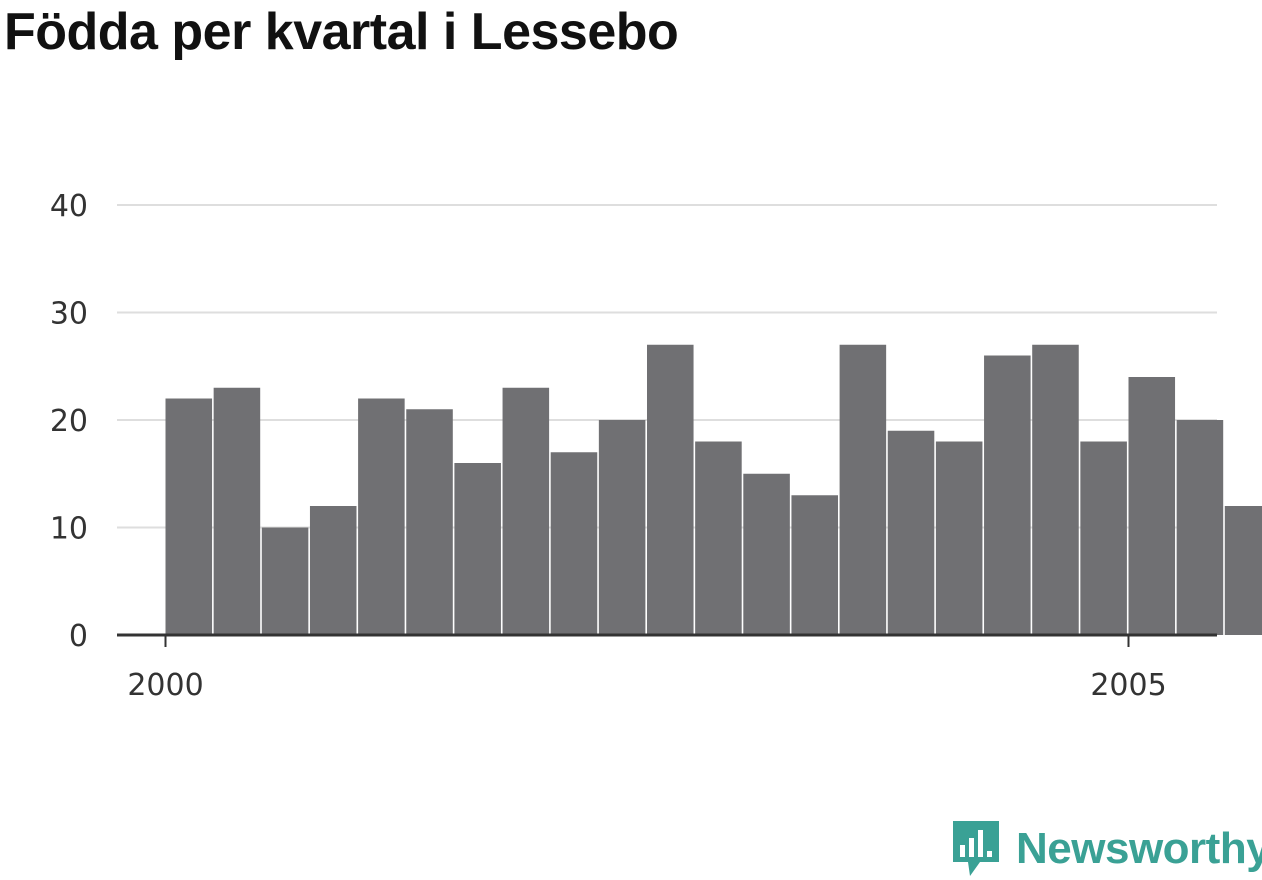  What do you see at coordinates (1128, 685) in the screenshot?
I see `x-tick-label: 2005` at bounding box center [1128, 685].